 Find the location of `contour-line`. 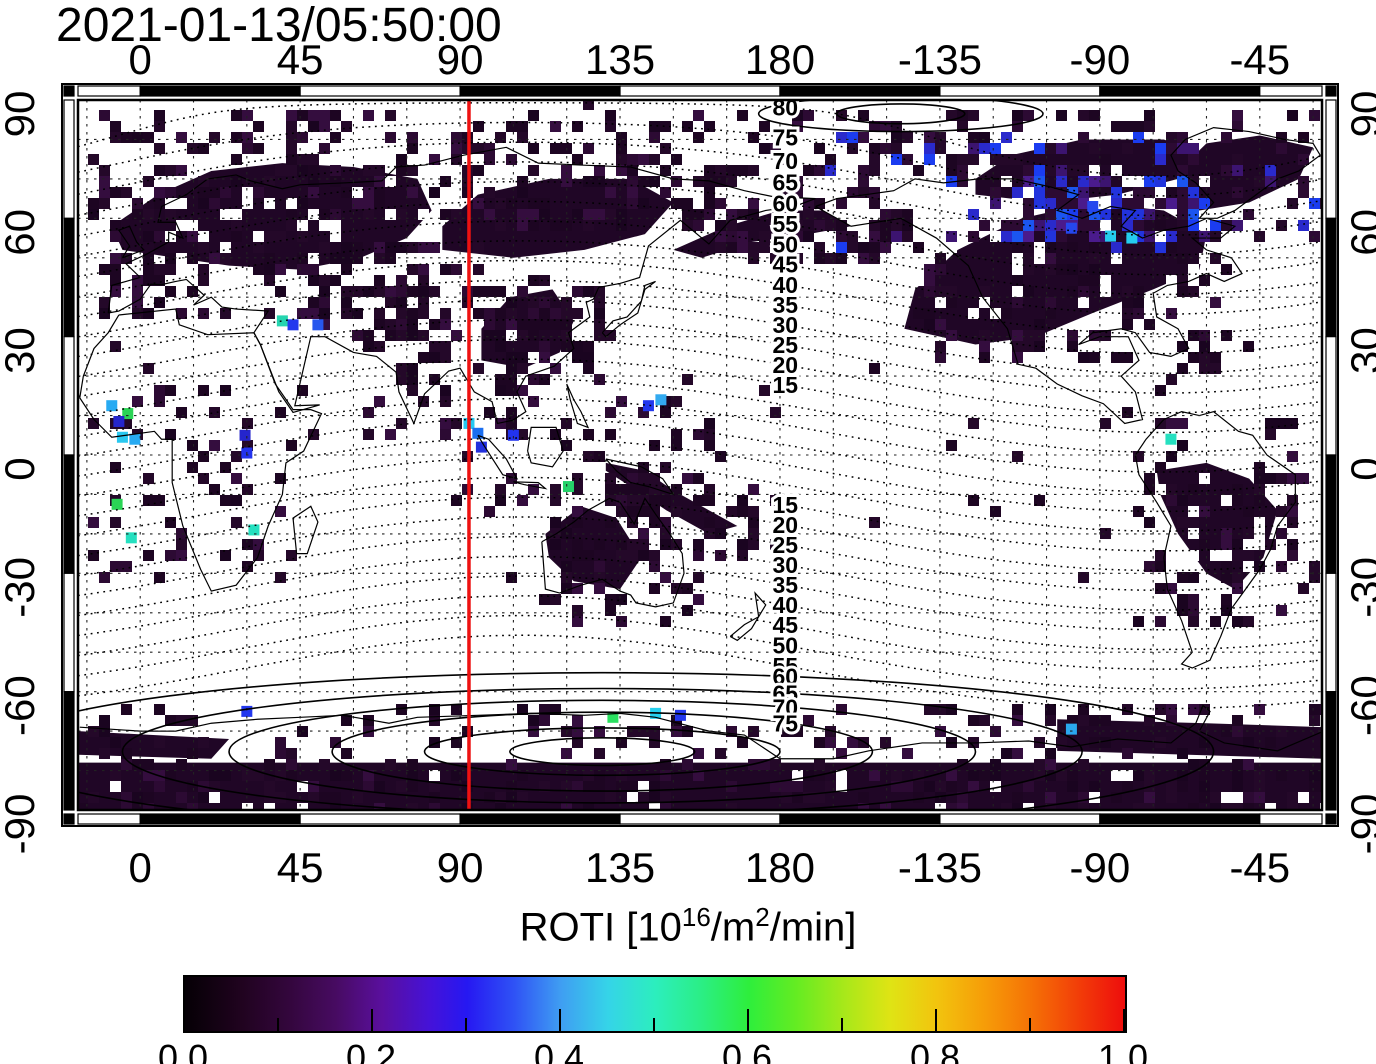

contour-line is located at coordinates (700, 672).